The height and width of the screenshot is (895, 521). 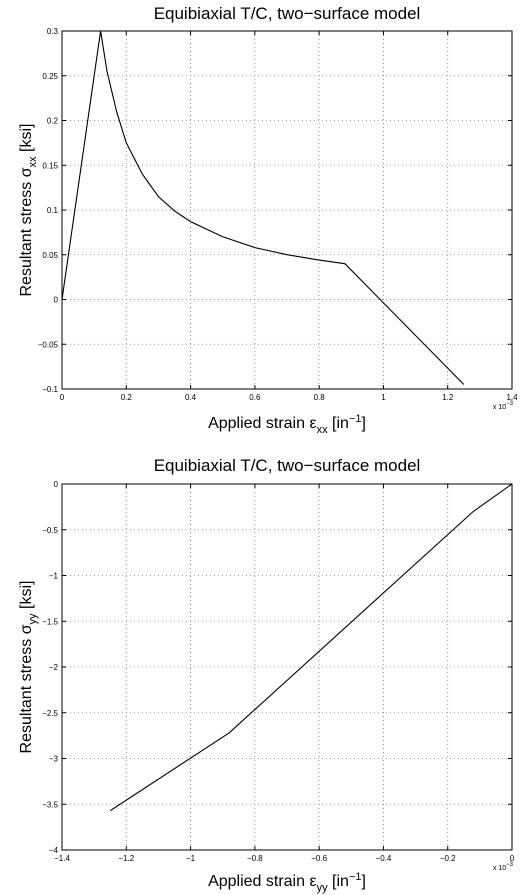 What do you see at coordinates (355, 419) in the screenshot?
I see `chart-1-x-axis-label-superscript: −1` at bounding box center [355, 419].